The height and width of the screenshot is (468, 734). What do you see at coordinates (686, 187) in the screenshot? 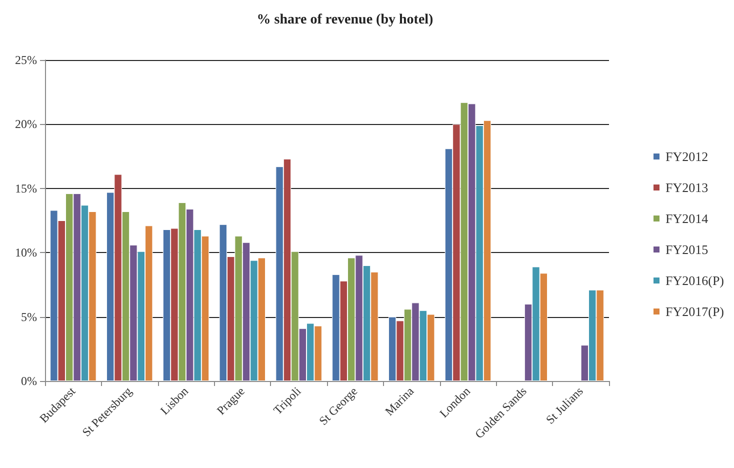
I see `legend-label: FY2013` at bounding box center [686, 187].